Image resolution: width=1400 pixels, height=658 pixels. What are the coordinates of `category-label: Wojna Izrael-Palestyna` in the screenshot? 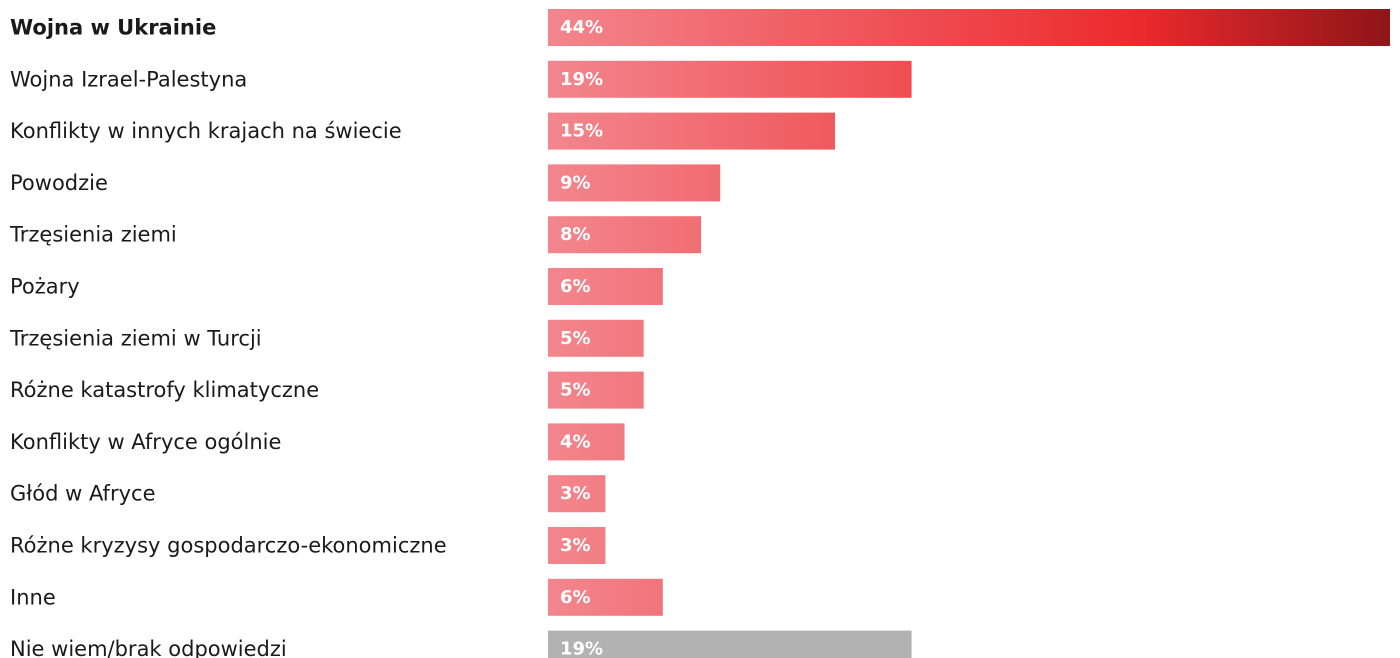 It's located at (128, 79).